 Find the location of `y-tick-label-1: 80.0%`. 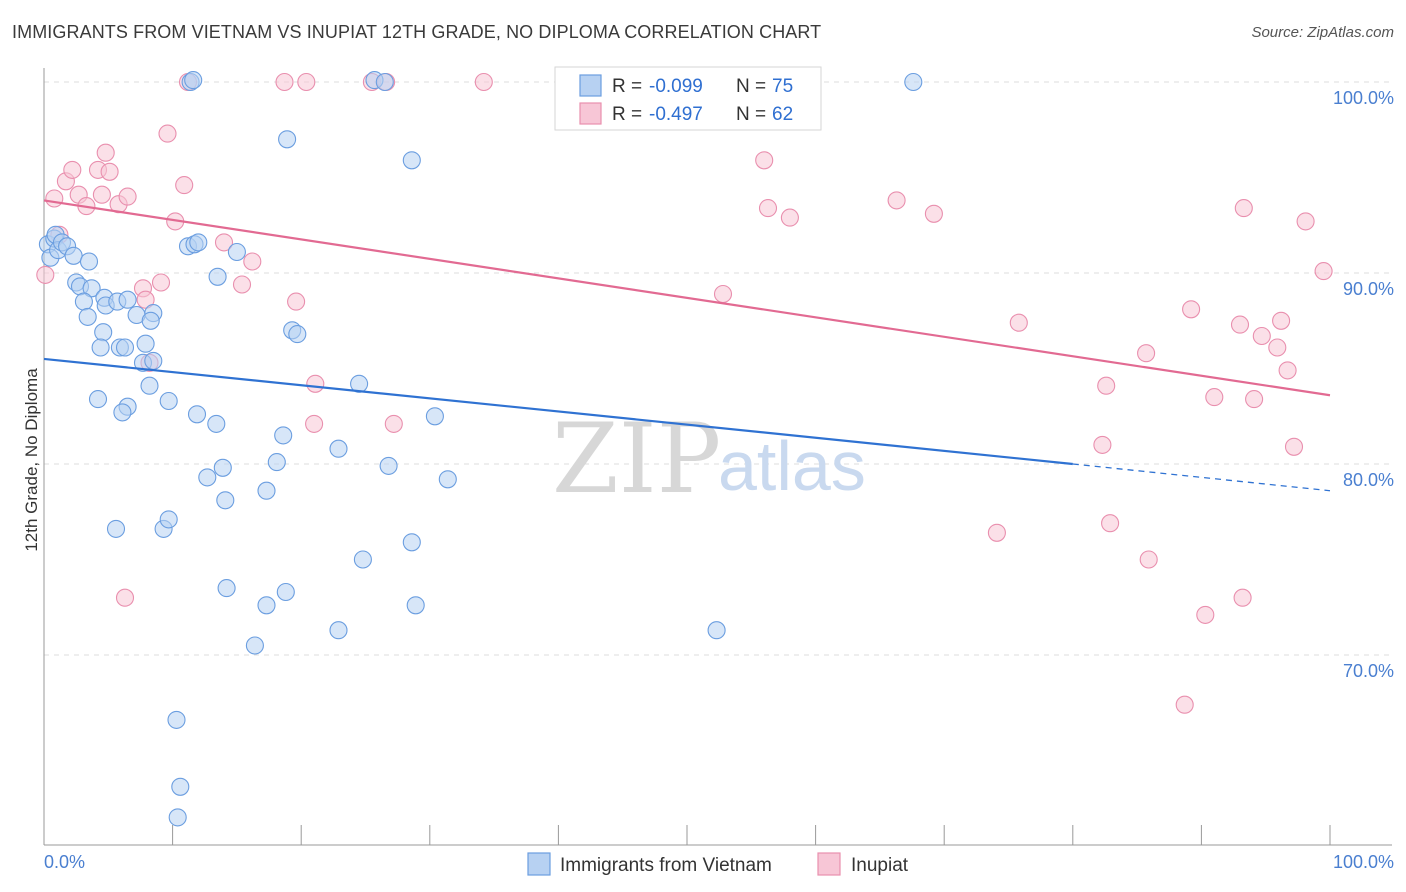

y-tick-label-1: 80.0% is located at coordinates (1368, 480).